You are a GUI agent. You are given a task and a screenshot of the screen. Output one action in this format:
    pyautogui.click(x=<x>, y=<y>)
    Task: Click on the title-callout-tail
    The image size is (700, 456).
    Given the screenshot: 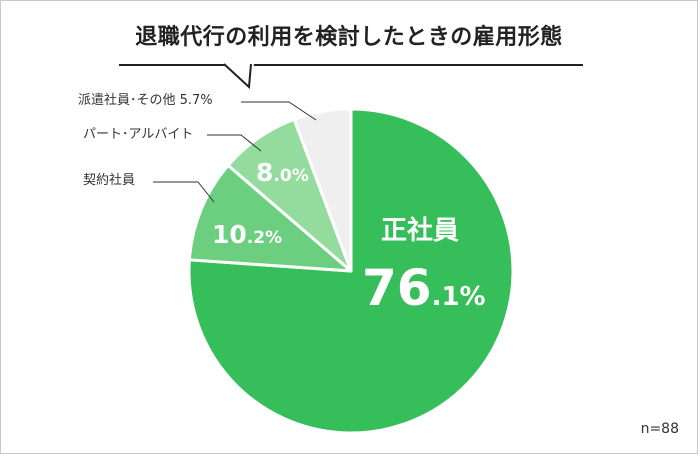 What is the action you would take?
    pyautogui.click(x=238, y=76)
    